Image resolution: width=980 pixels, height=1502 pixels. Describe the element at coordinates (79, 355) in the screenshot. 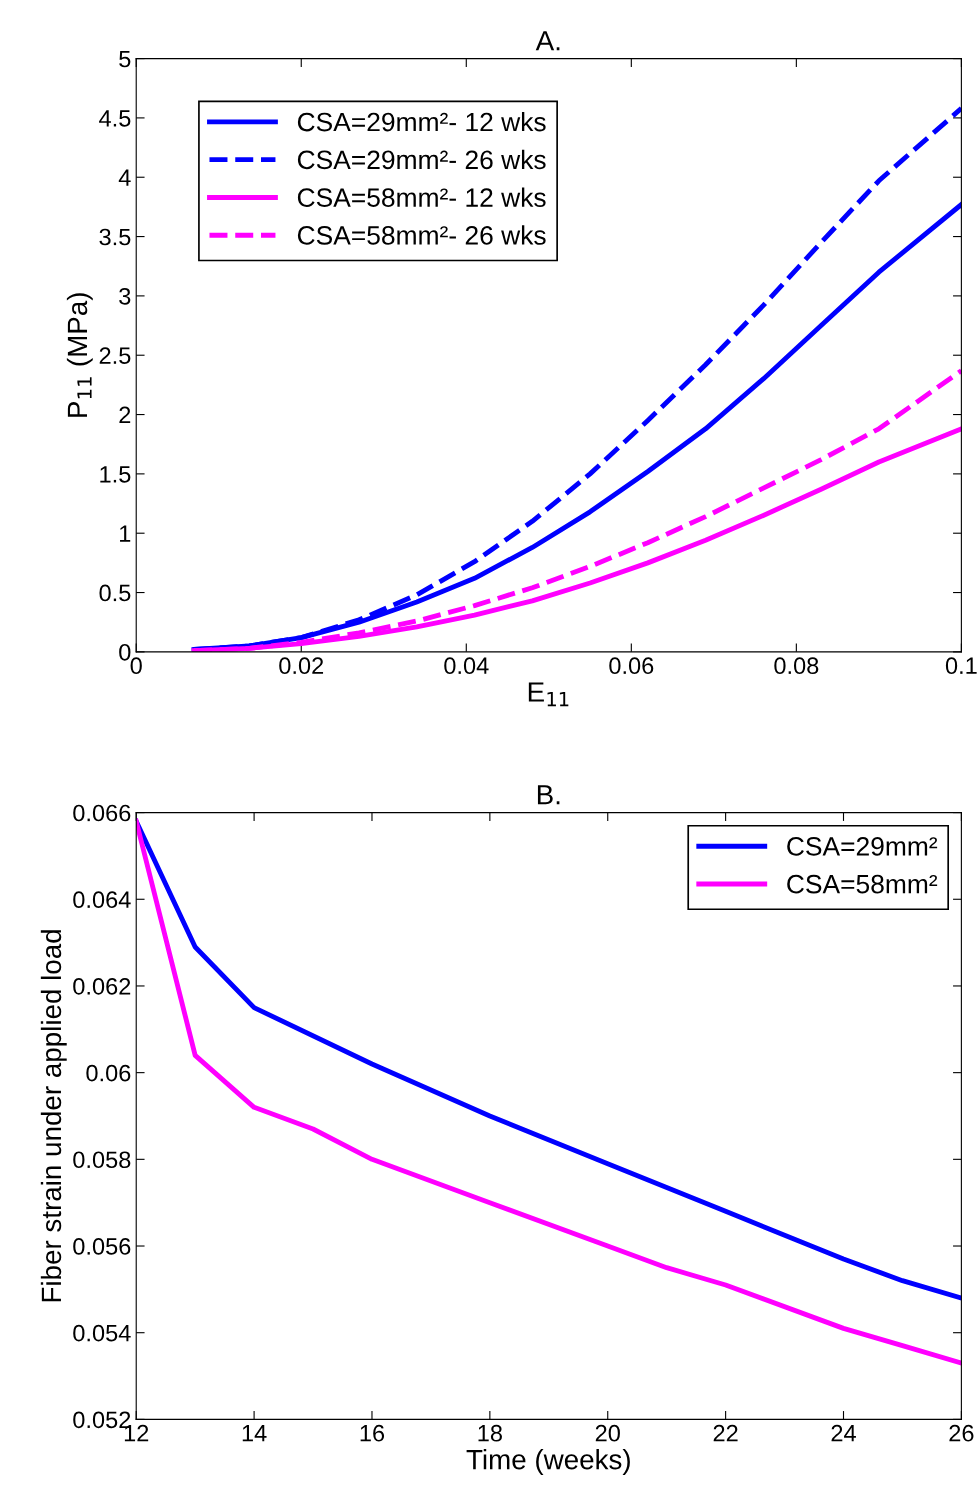

I see `y-axis-title: P$_{11}$ (MPa)` at that location.